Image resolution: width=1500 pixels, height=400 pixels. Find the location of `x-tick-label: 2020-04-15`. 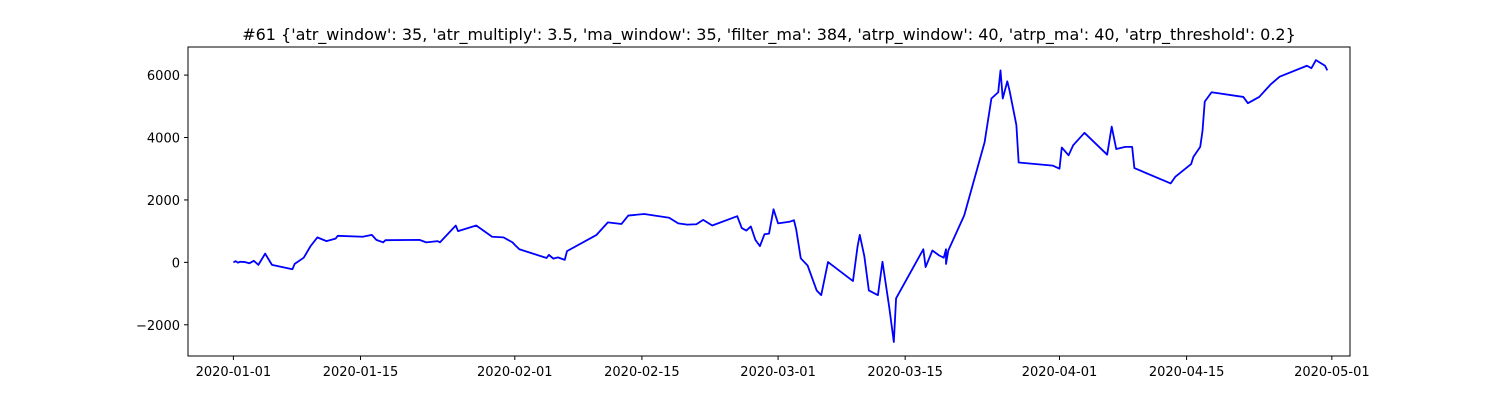

x-tick-label: 2020-04-15 is located at coordinates (1187, 372).